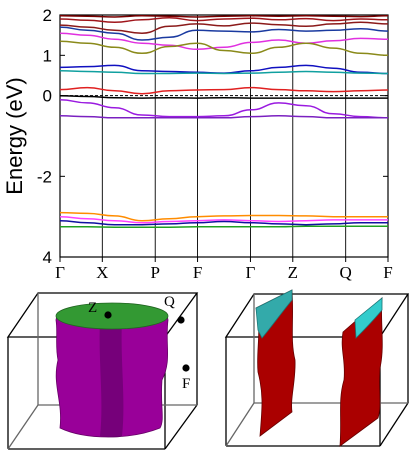 This screenshot has height=455, width=409. What do you see at coordinates (368, 318) in the screenshot?
I see `fermi-sheet-b-right` at bounding box center [368, 318].